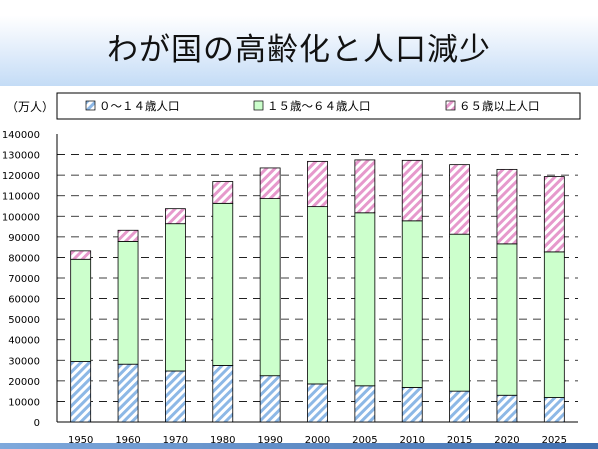  What do you see at coordinates (127, 440) in the screenshot?
I see `x-tick-label: 1960` at bounding box center [127, 440].